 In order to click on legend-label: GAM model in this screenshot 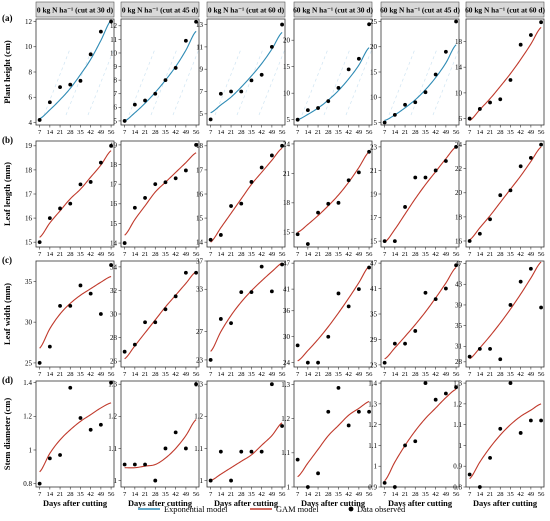, I will do `click(297, 509)`.